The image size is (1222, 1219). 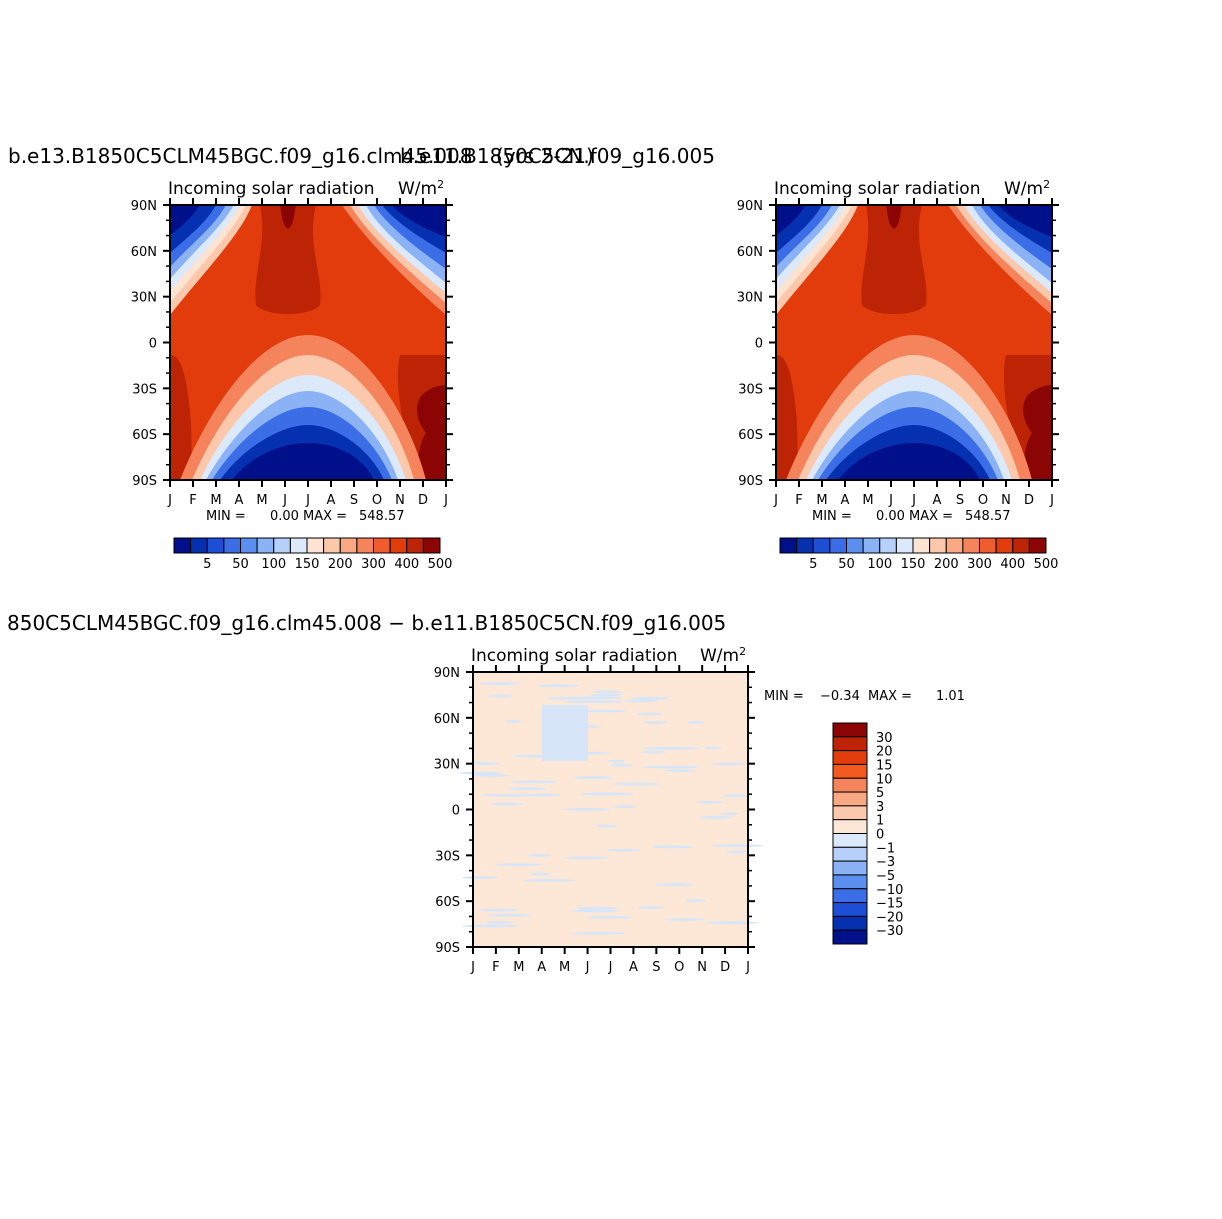 What do you see at coordinates (144, 206) in the screenshot?
I see `y-tick-label: 90N` at bounding box center [144, 206].